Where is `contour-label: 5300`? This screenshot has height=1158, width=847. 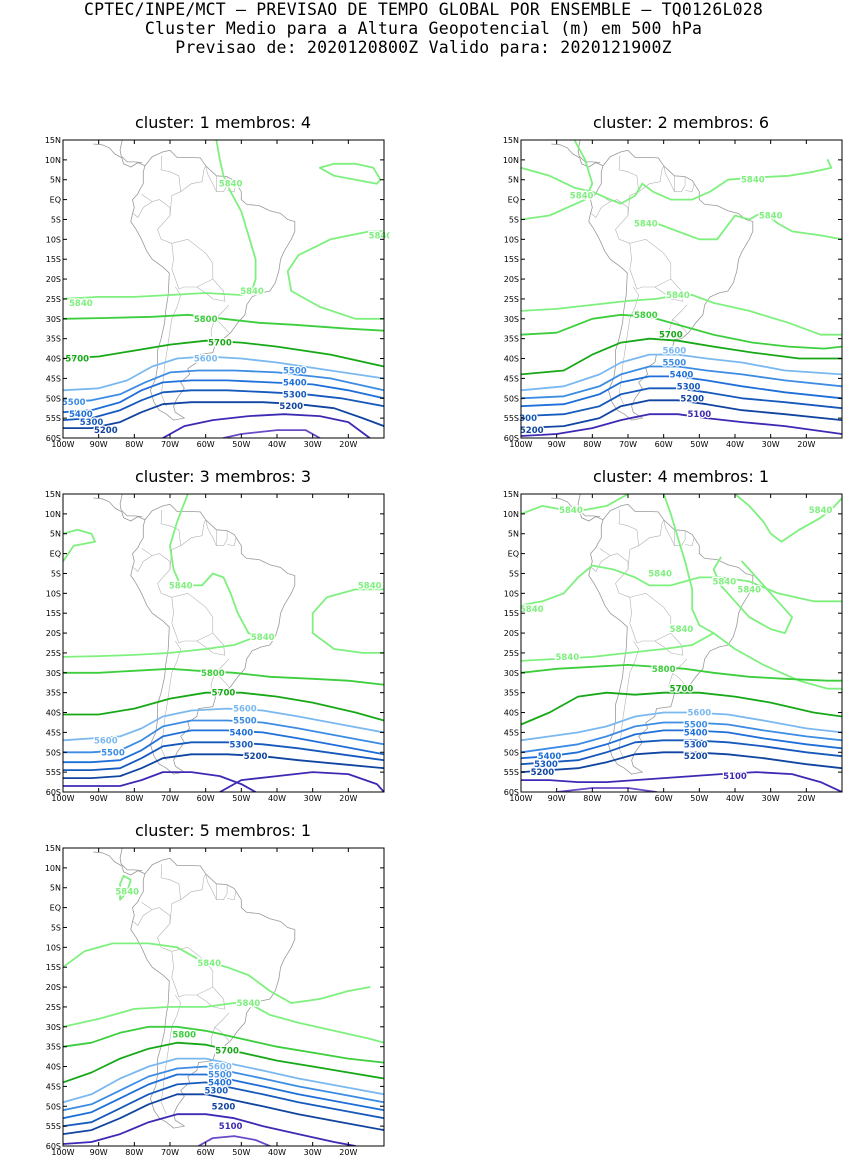
contour-label: 5300 is located at coordinates (295, 395).